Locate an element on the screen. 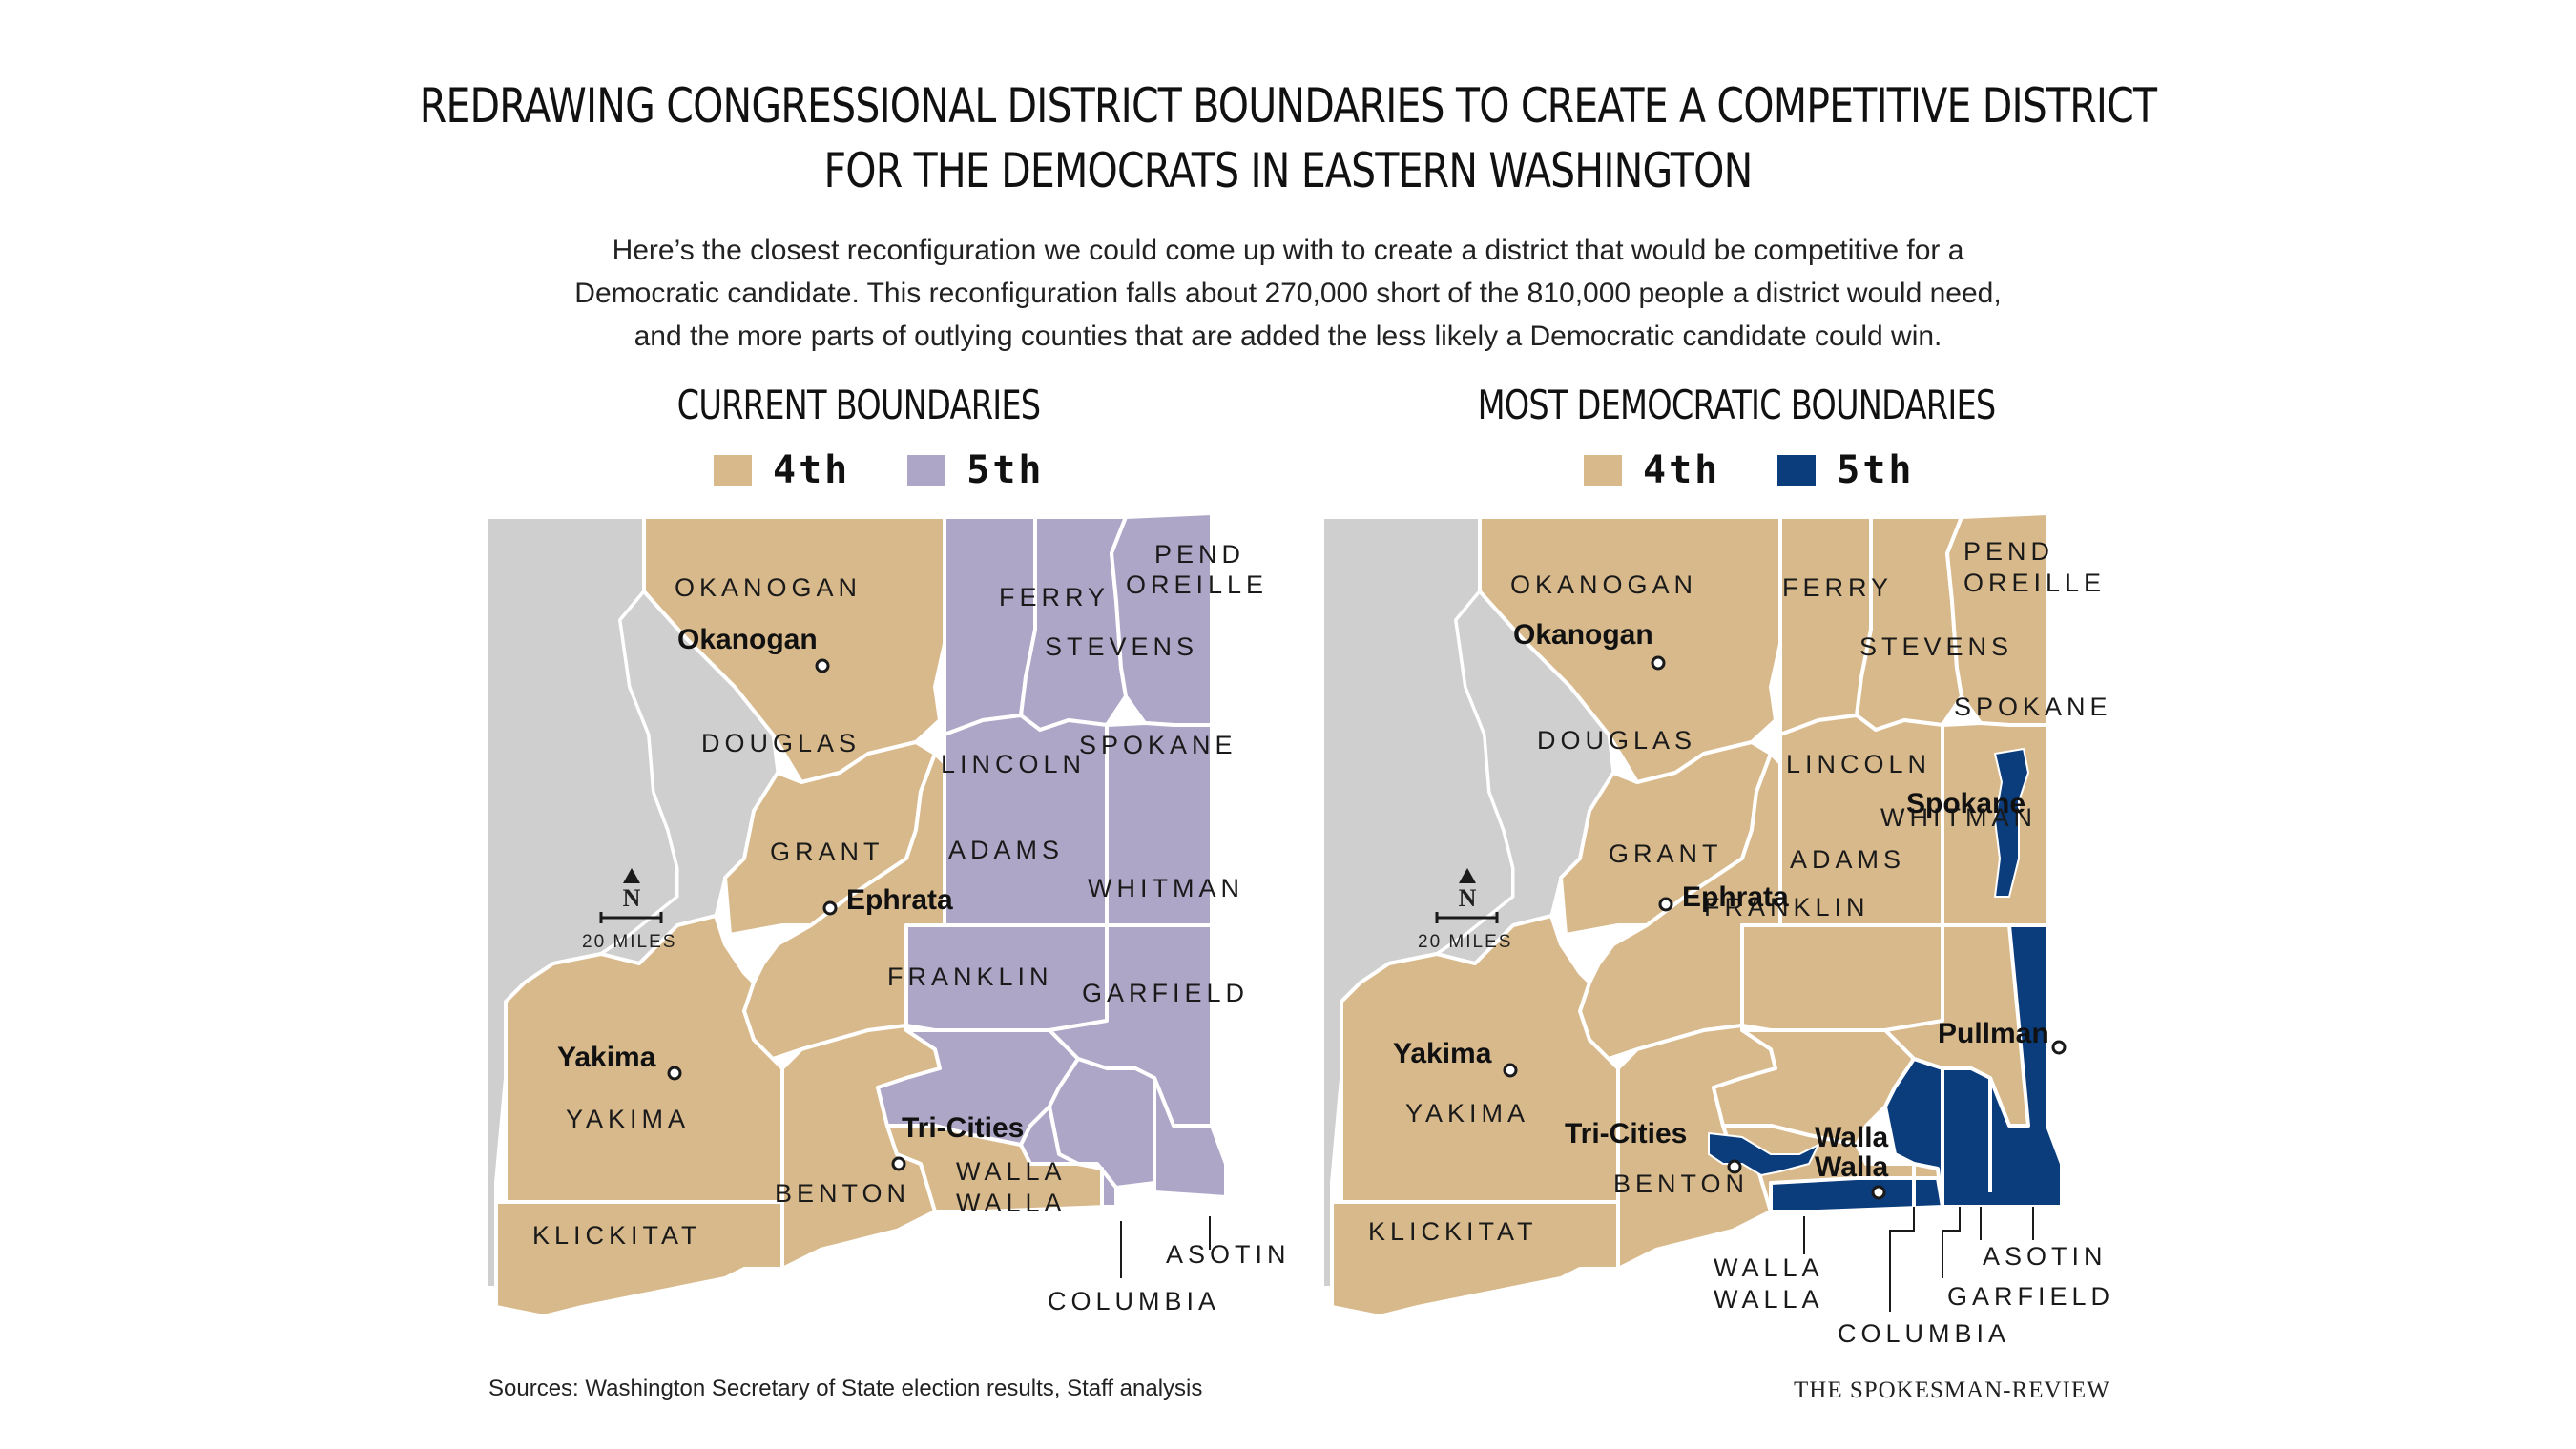 The width and height of the screenshot is (2576, 1449). publisher-brand: THE SPOKESMAN-REVIEW is located at coordinates (1952, 1390).